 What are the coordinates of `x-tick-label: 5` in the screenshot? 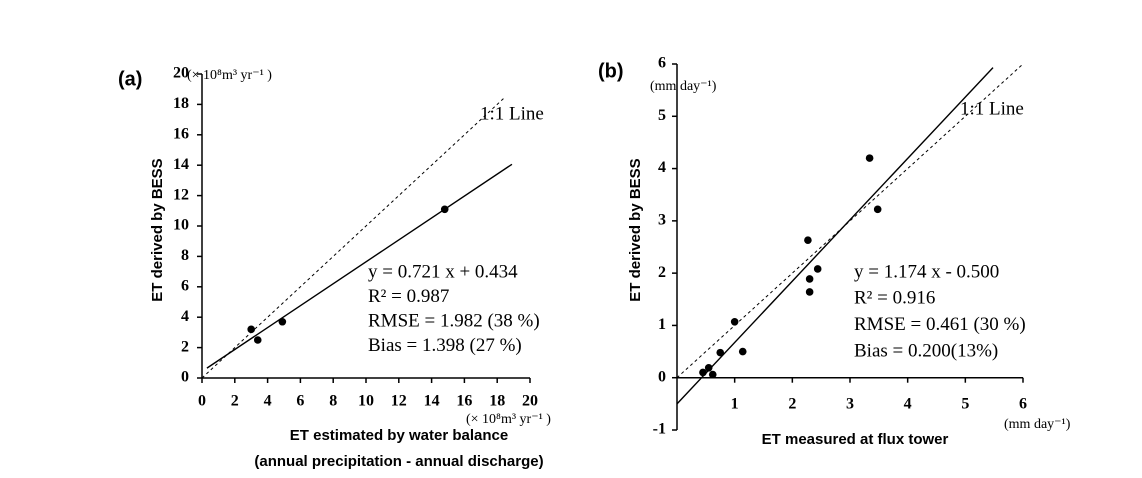 It's located at (965, 404).